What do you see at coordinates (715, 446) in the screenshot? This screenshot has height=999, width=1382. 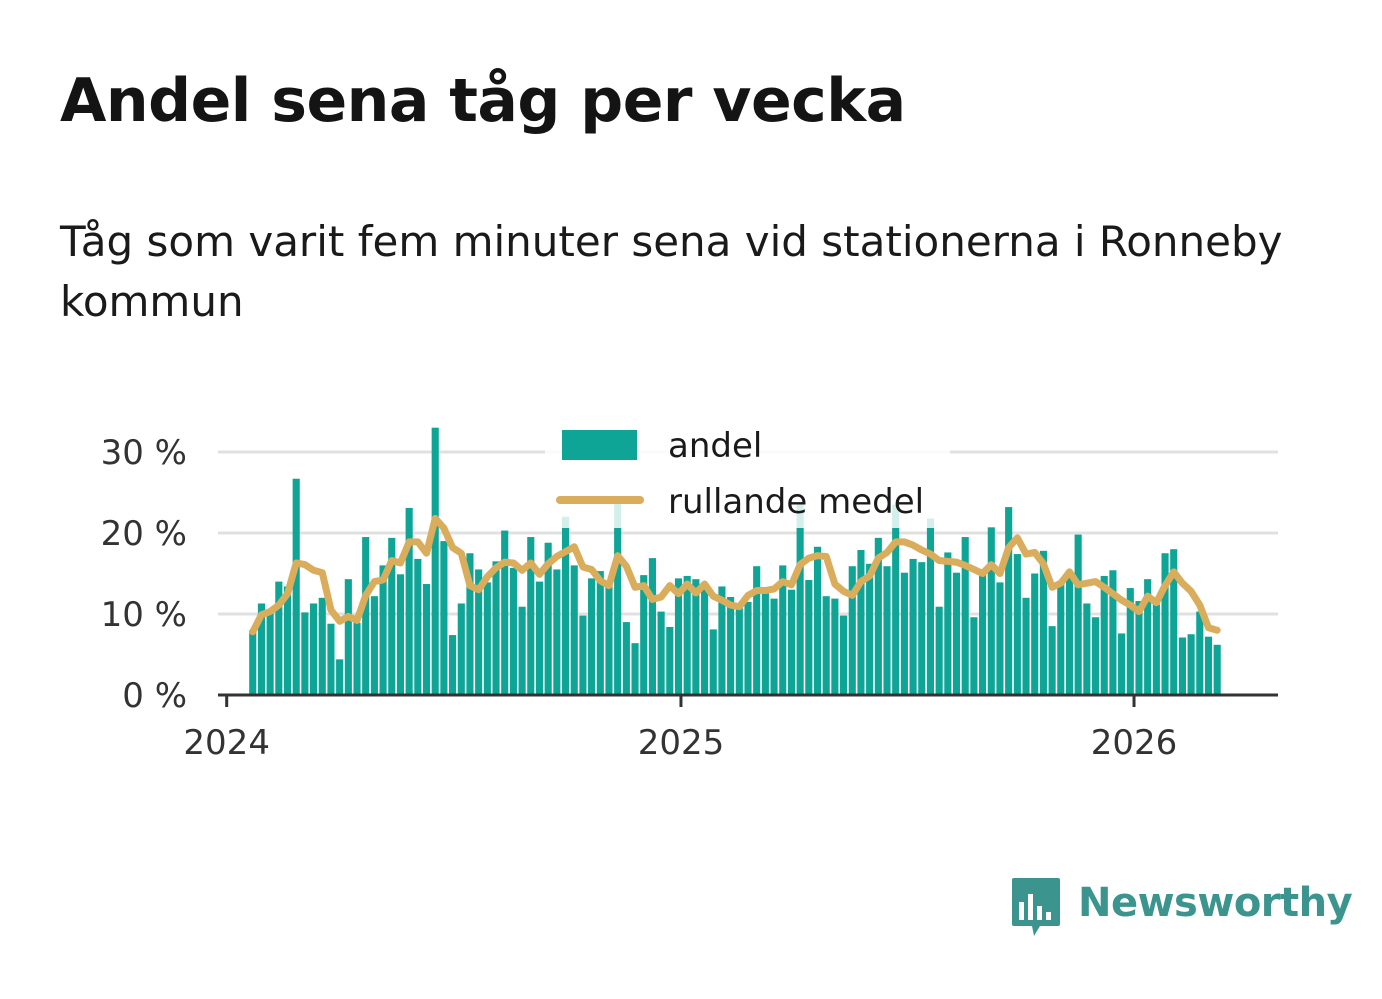 I see `legend-label-andel: andel` at bounding box center [715, 446].